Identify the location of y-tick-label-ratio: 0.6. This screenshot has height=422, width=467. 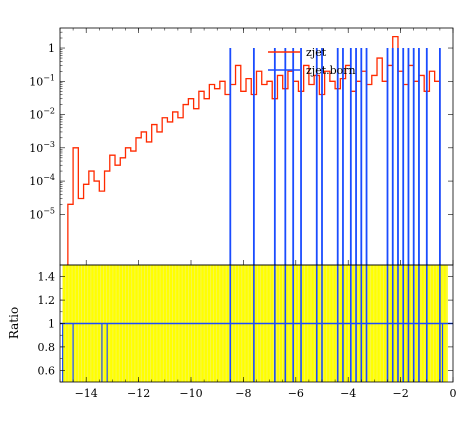
(47, 370).